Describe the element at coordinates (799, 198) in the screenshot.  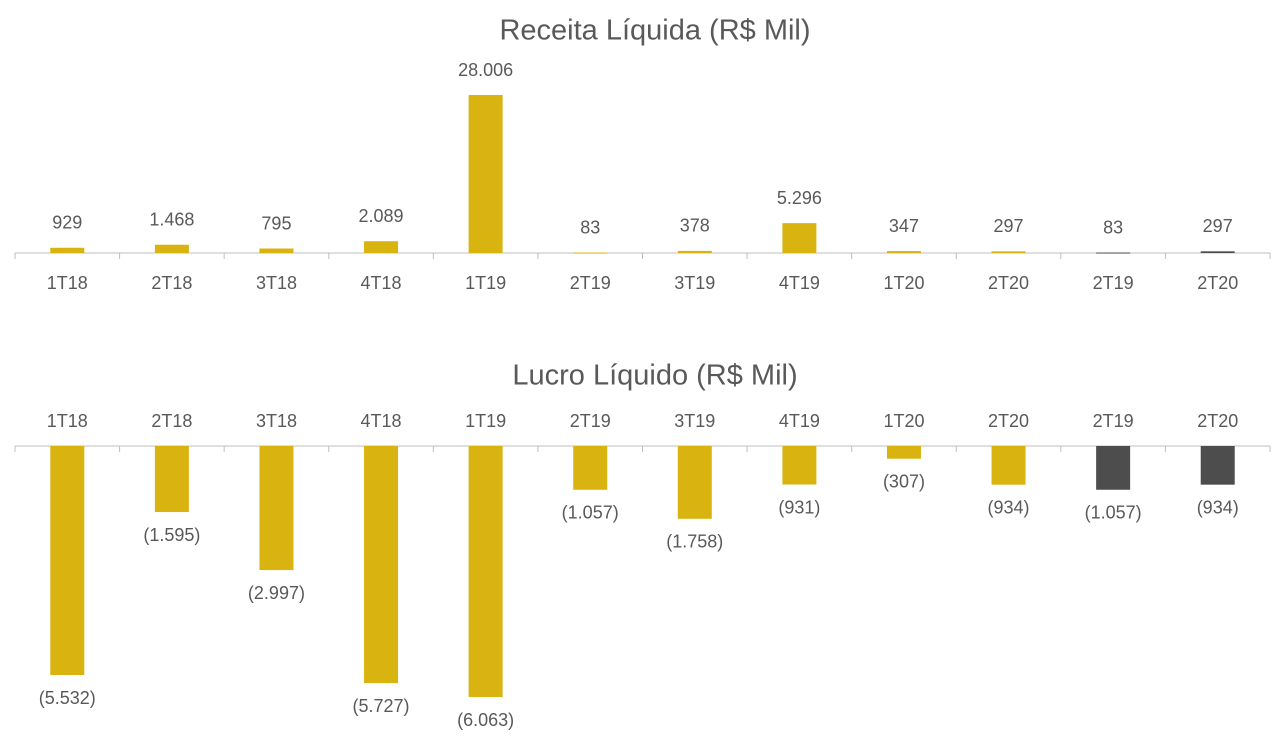
I see `value-label: 5.296` at that location.